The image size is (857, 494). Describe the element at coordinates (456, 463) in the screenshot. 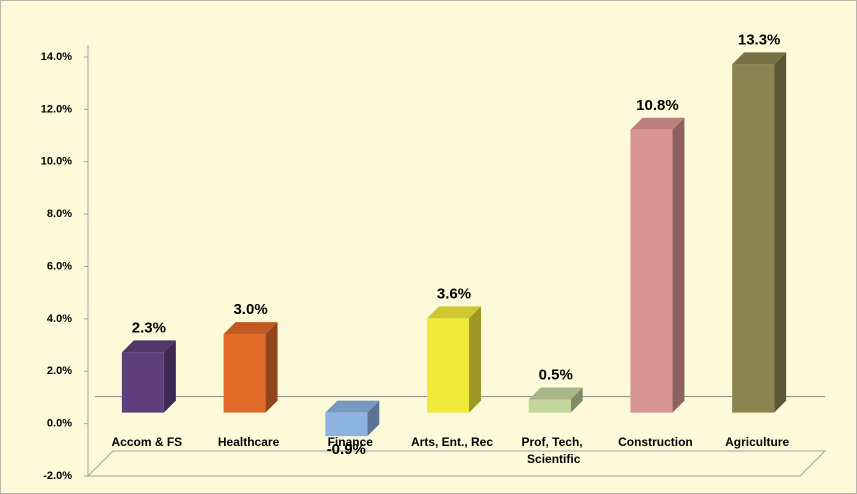

I see `floor` at that location.